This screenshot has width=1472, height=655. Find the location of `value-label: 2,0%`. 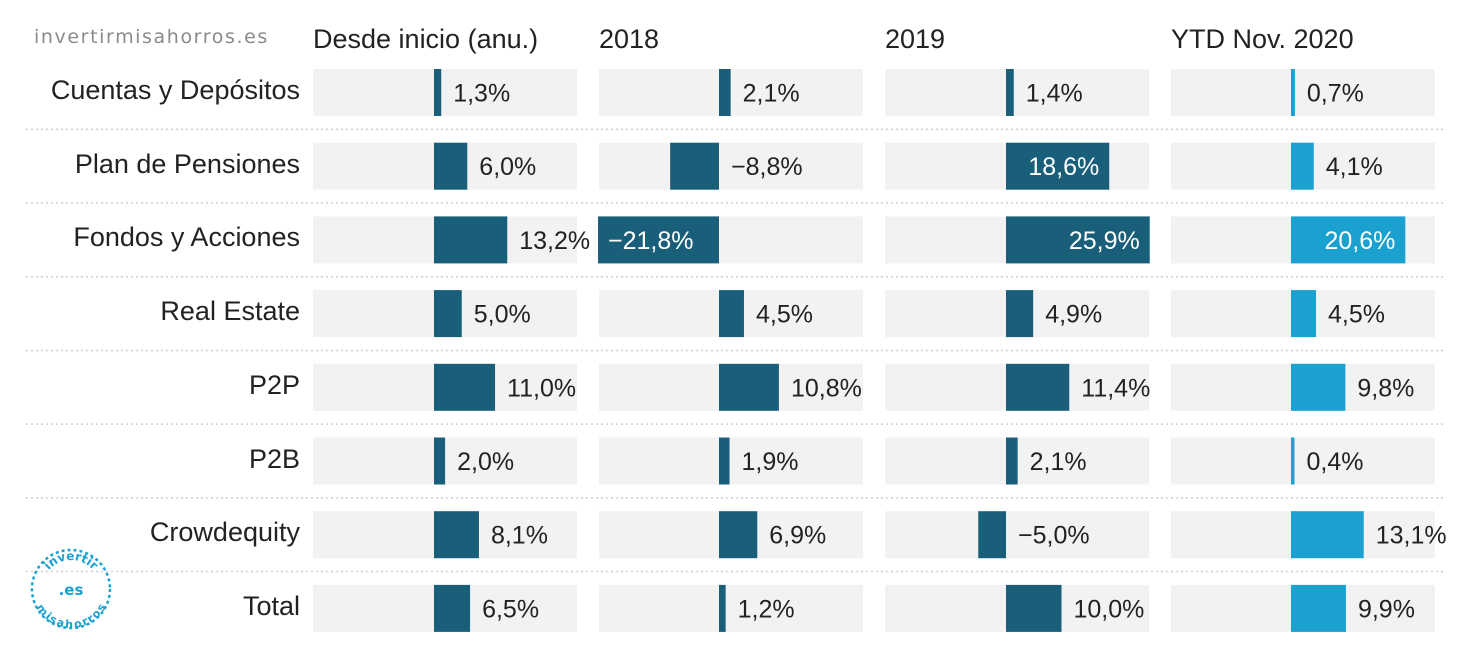

value-label: 2,0% is located at coordinates (485, 462).